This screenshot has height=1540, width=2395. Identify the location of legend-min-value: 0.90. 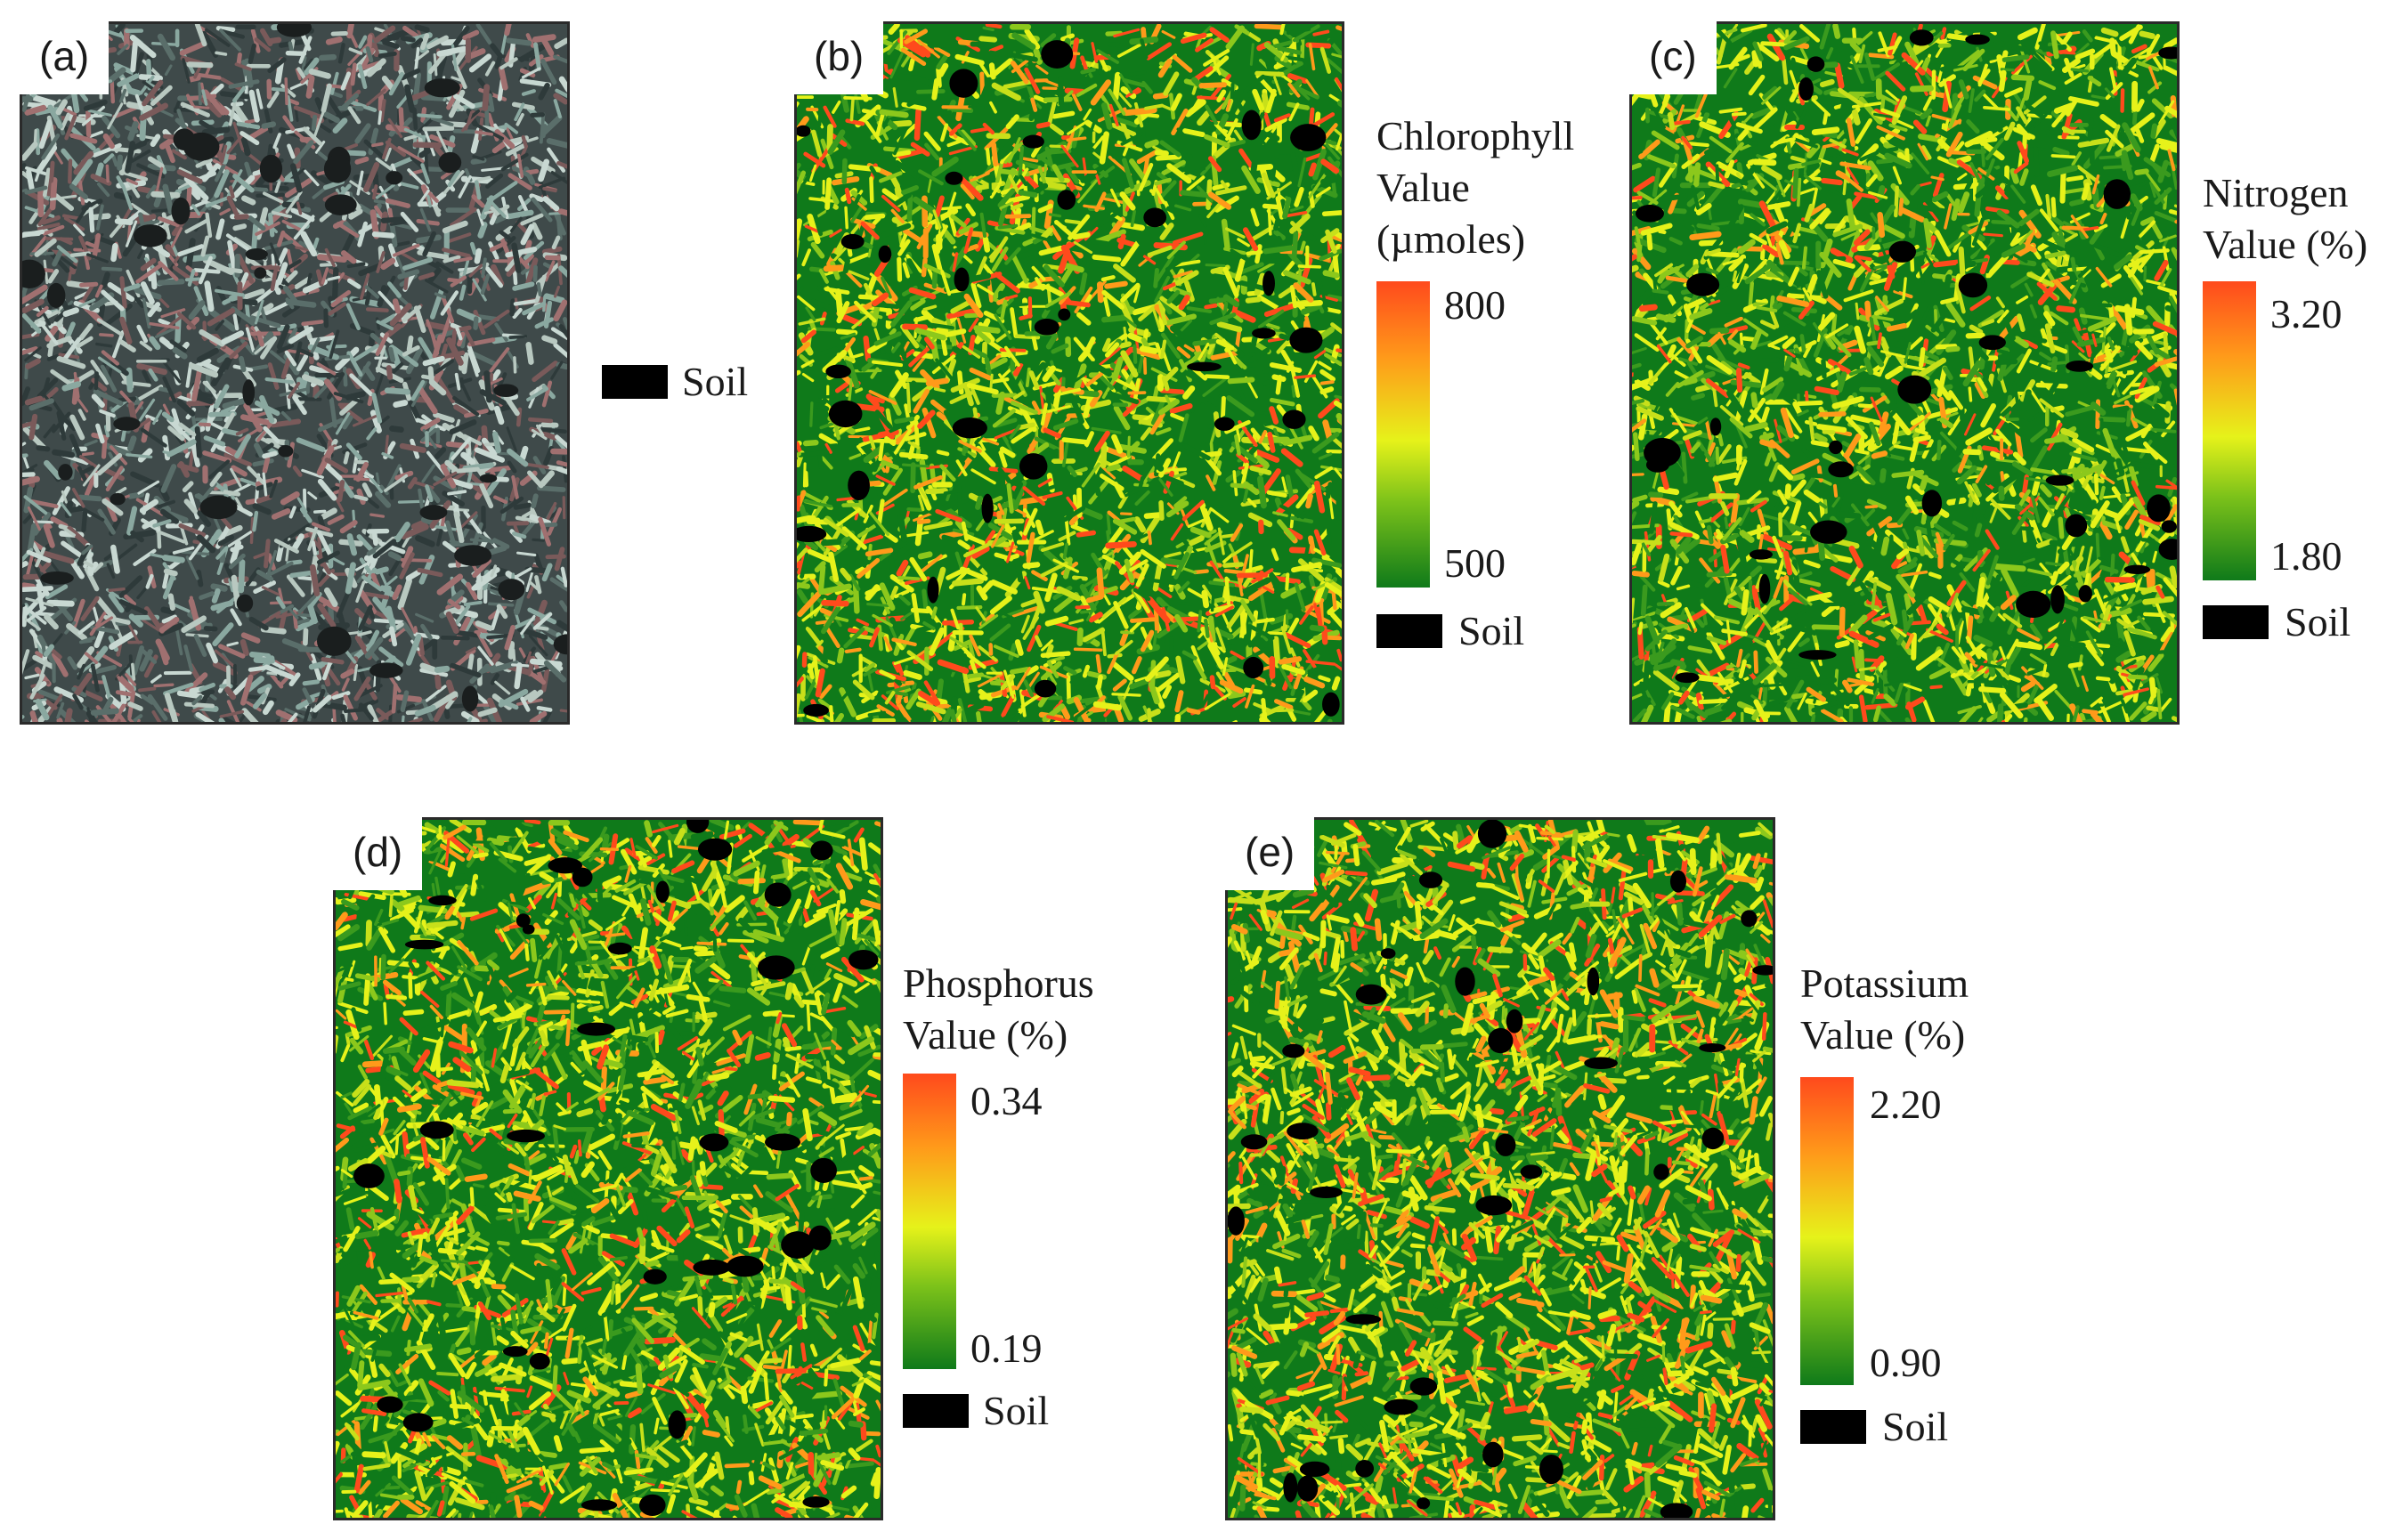
(1906, 1362).